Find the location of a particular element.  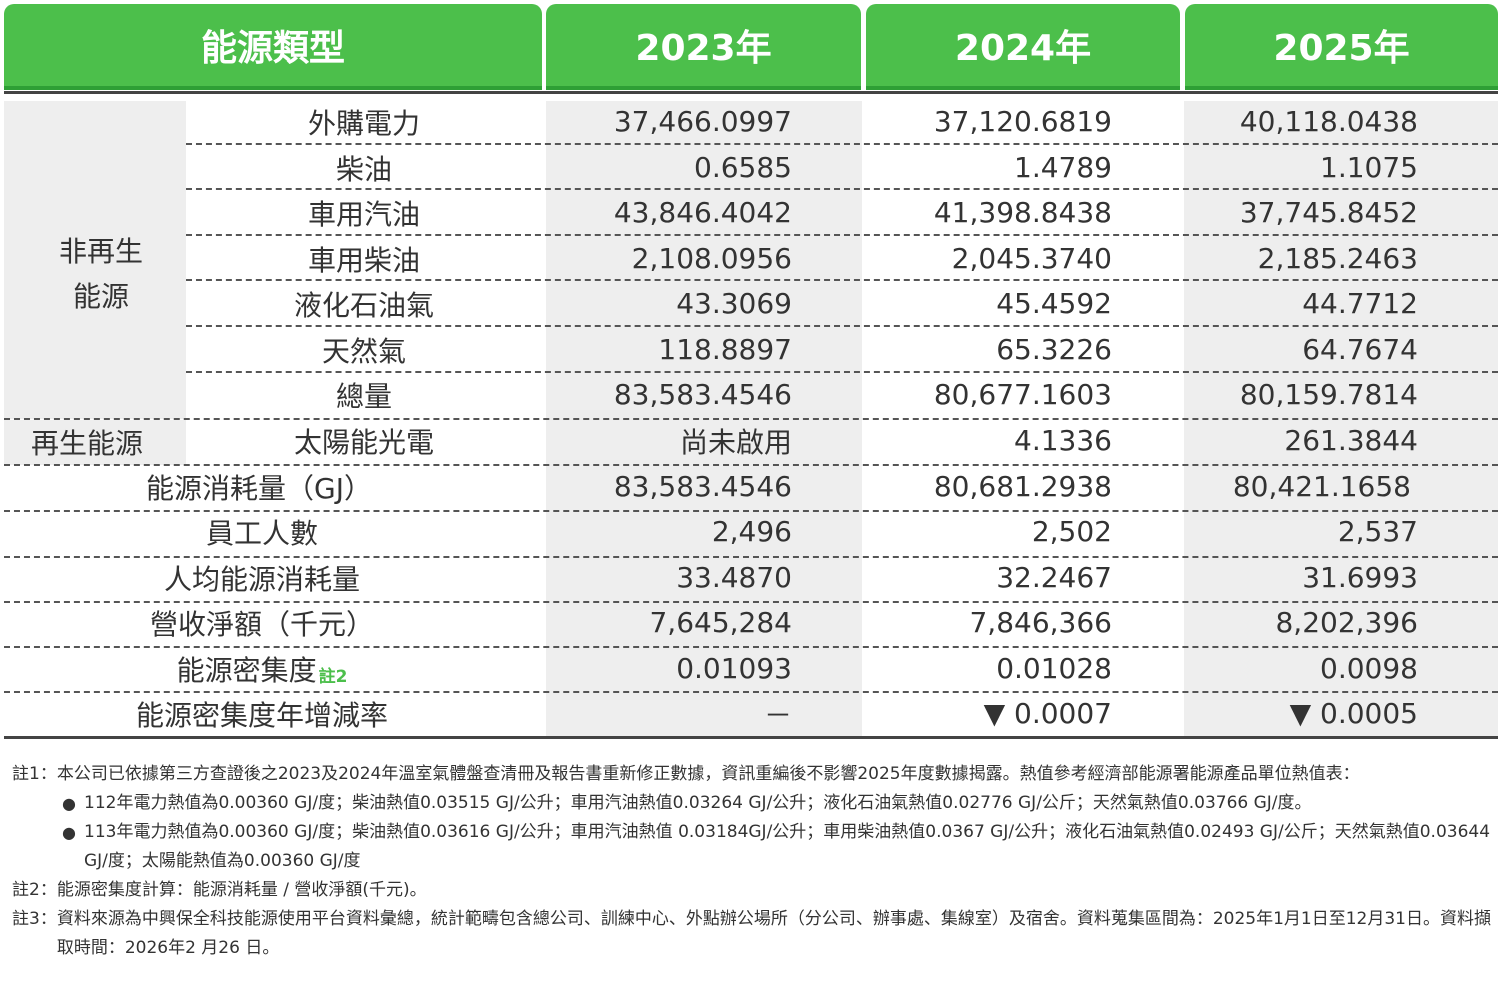

value-2023-revenue: 7,645,284 is located at coordinates (720, 622).